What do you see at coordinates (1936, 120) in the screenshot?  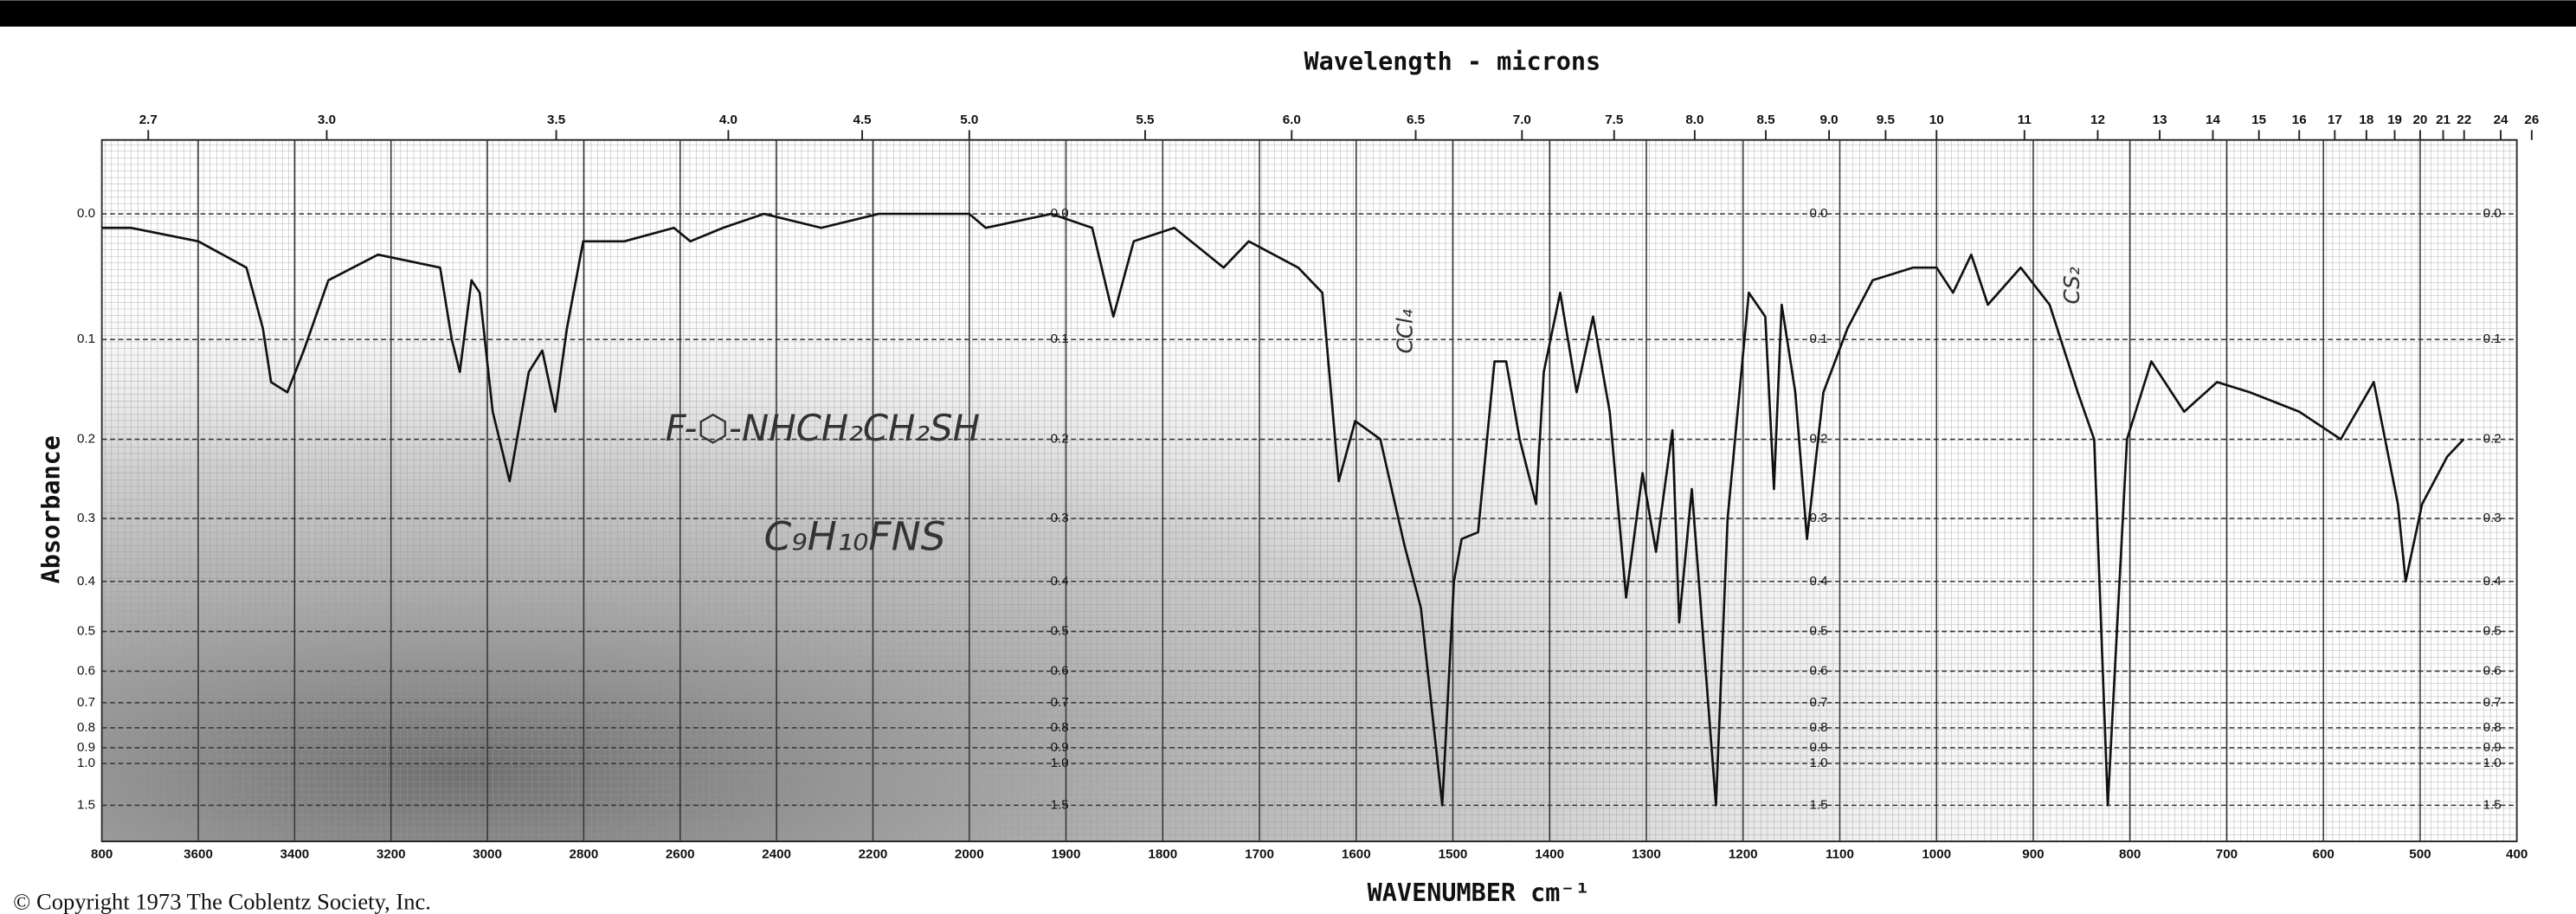 I see `x2-tick-label: 10` at bounding box center [1936, 120].